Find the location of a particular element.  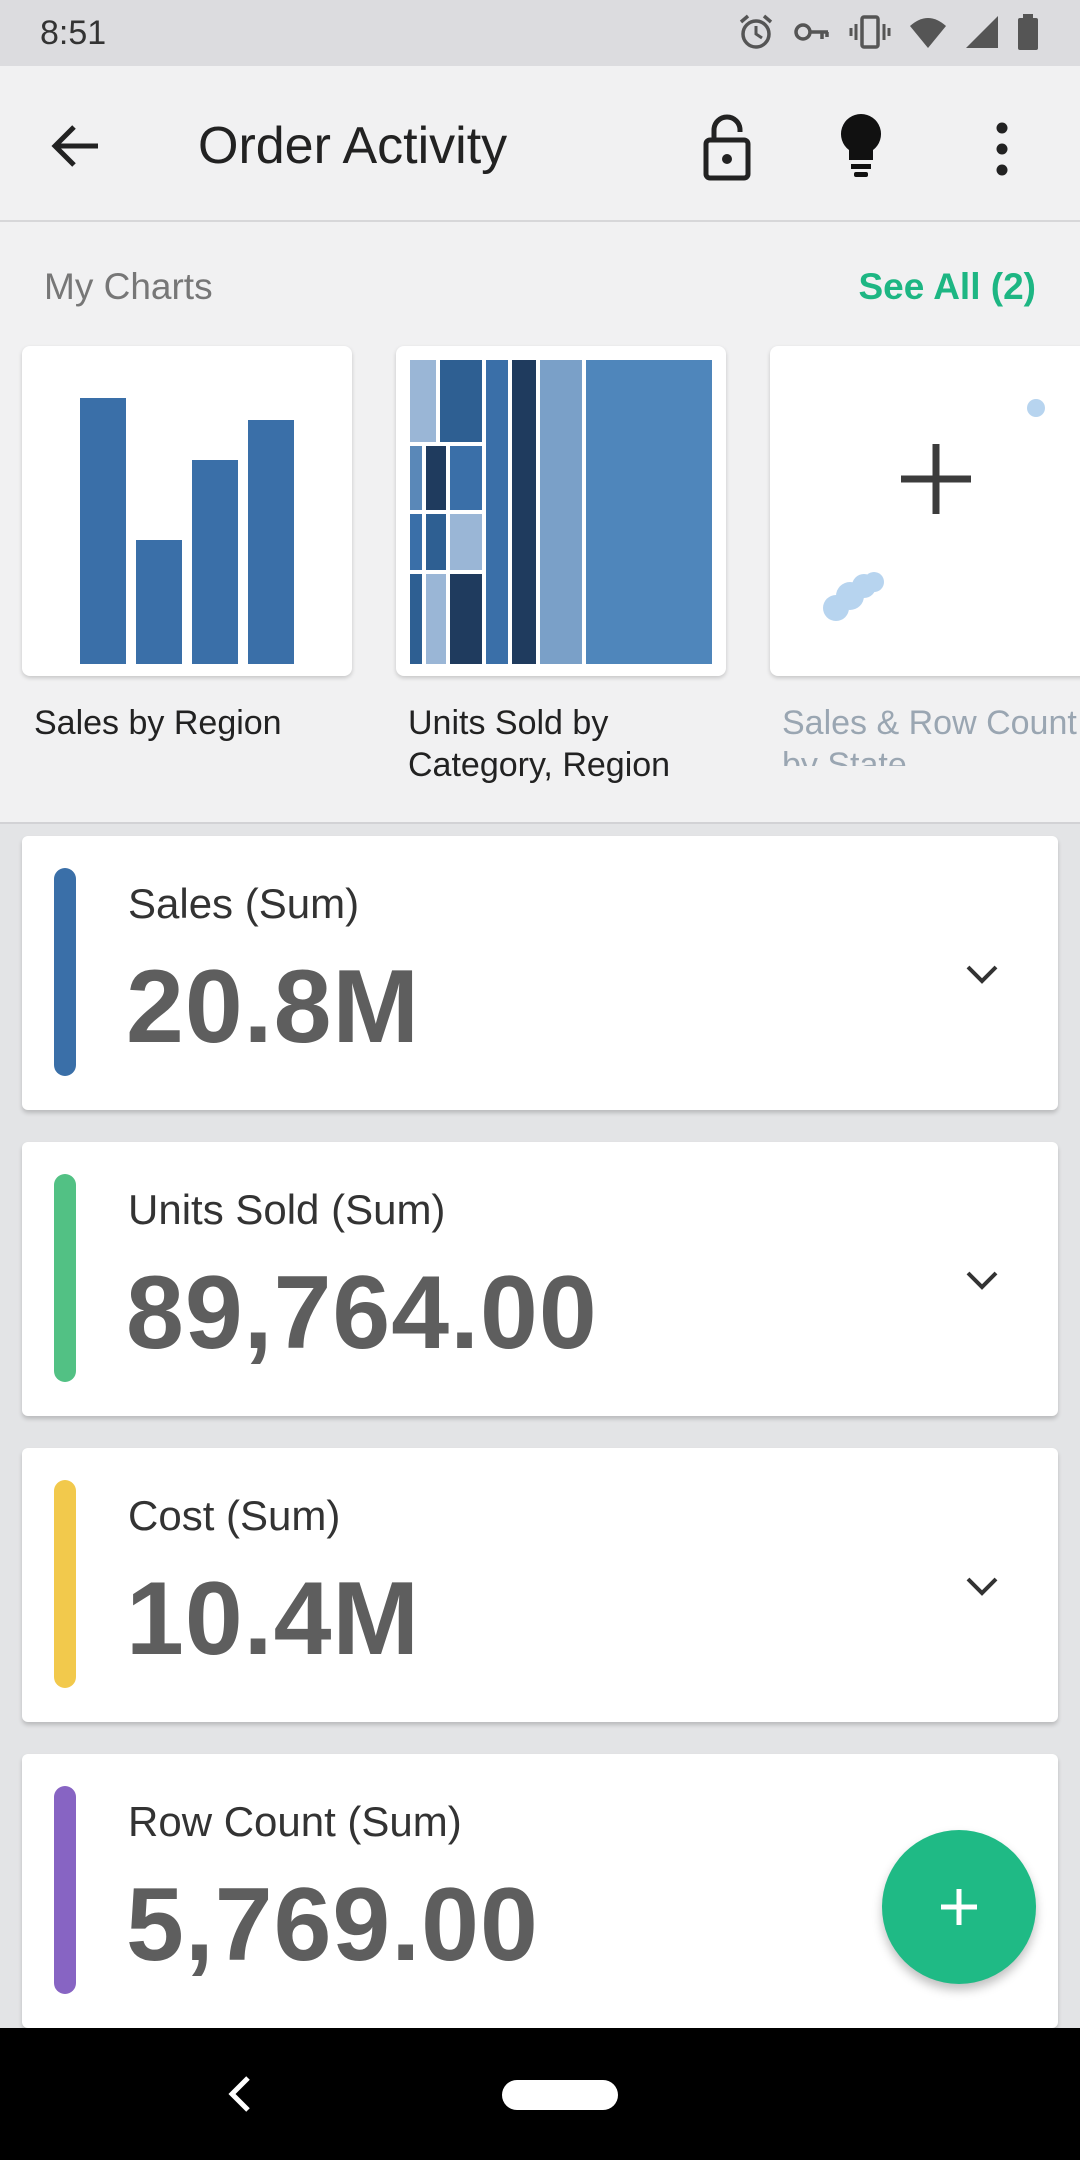

treemap-thumbnail-icon is located at coordinates (561, 512).